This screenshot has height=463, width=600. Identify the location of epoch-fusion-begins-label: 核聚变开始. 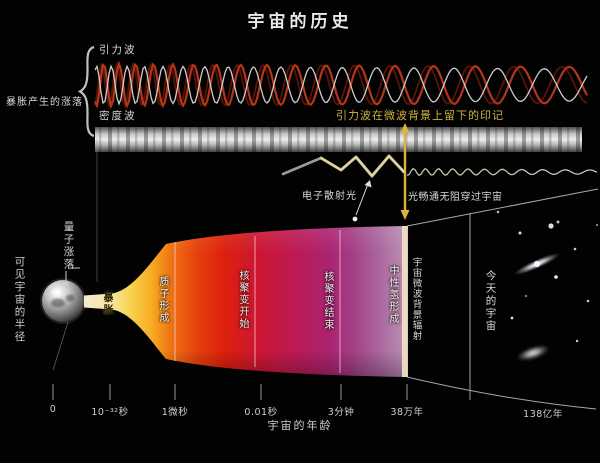
(242, 300).